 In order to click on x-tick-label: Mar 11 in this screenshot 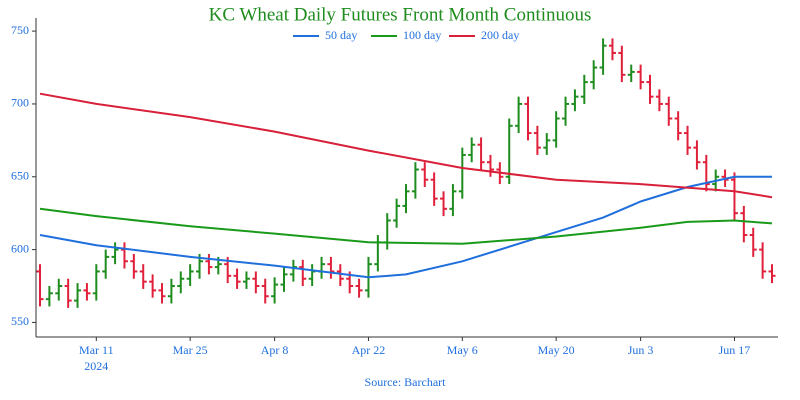, I will do `click(96, 350)`.